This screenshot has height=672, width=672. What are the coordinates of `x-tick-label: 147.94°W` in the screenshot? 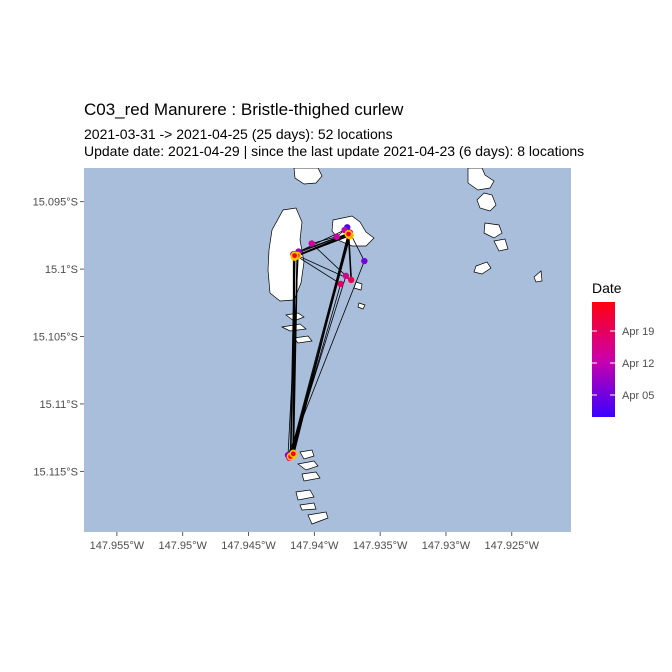 It's located at (314, 546).